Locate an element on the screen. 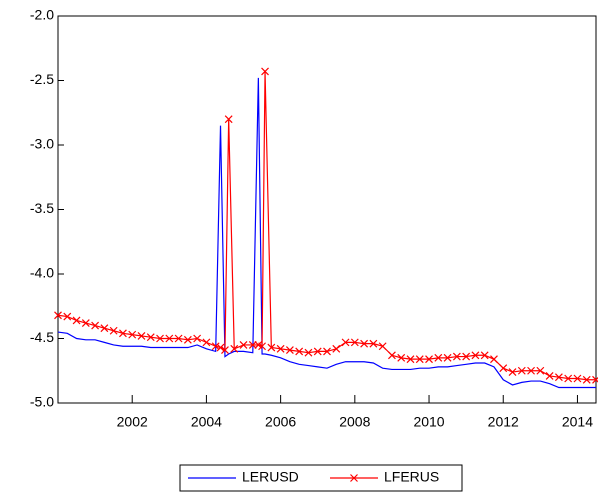 This screenshot has height=502, width=598. x-tick-label: 2004 is located at coordinates (206, 422).